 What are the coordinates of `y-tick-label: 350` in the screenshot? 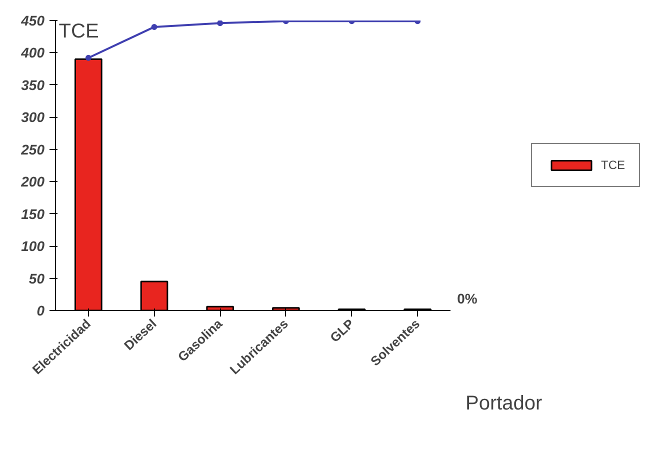 It's located at (33, 84).